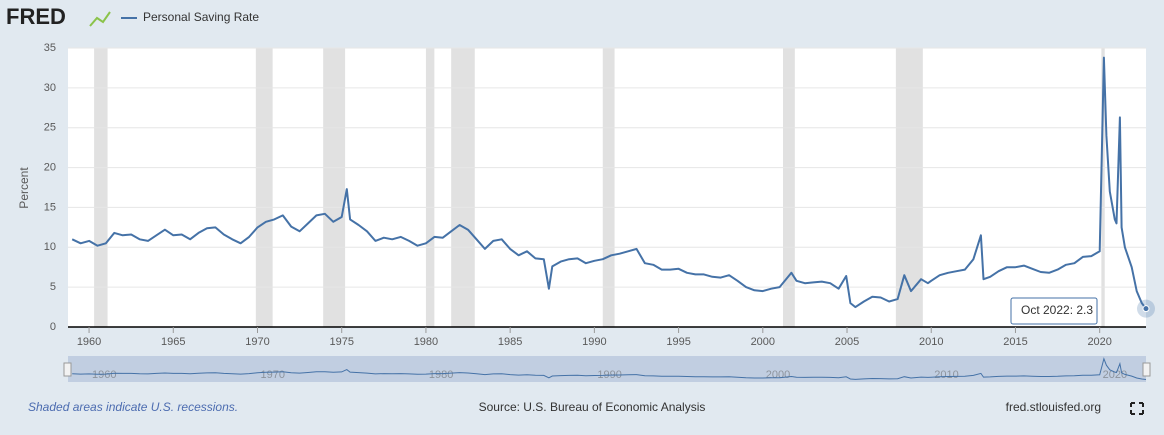 The width and height of the screenshot is (1164, 435). I want to click on x-tick-label: 1970, so click(257, 342).